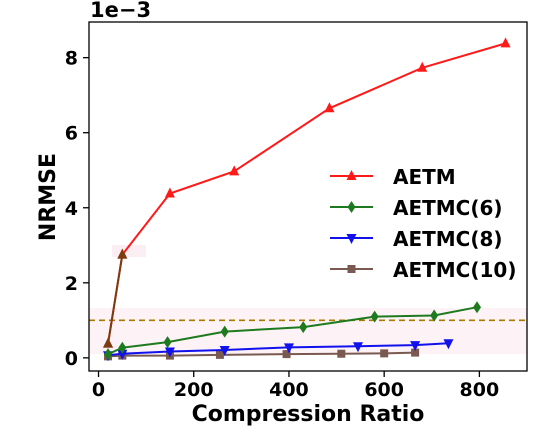 This screenshot has width=550, height=435. Describe the element at coordinates (71, 284) in the screenshot. I see `y-tick-label: 2` at that location.